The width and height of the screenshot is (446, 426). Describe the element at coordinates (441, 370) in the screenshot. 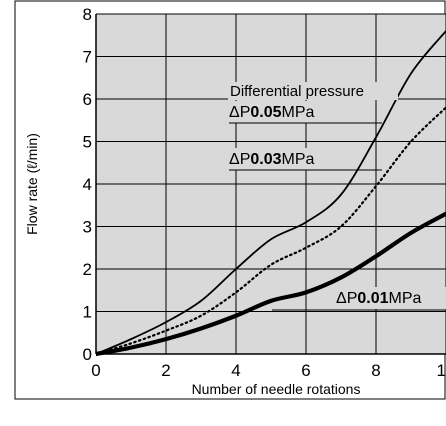

I see `x-tick-label: 10` at that location.